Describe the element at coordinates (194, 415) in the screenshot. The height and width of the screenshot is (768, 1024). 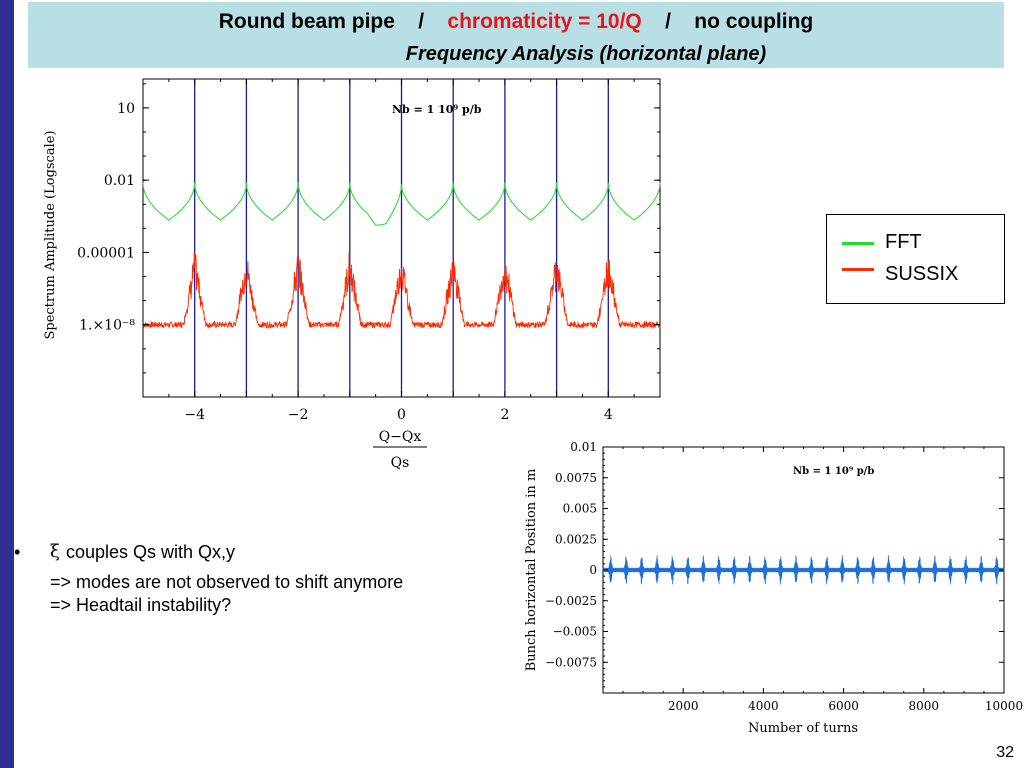
I see `x-tick-label: −4` at that location.